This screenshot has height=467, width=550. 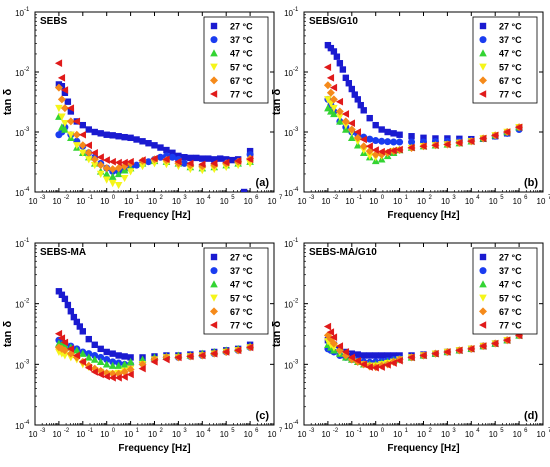 I want to click on x-tick-exponent: 4, so click(x=209, y=198).